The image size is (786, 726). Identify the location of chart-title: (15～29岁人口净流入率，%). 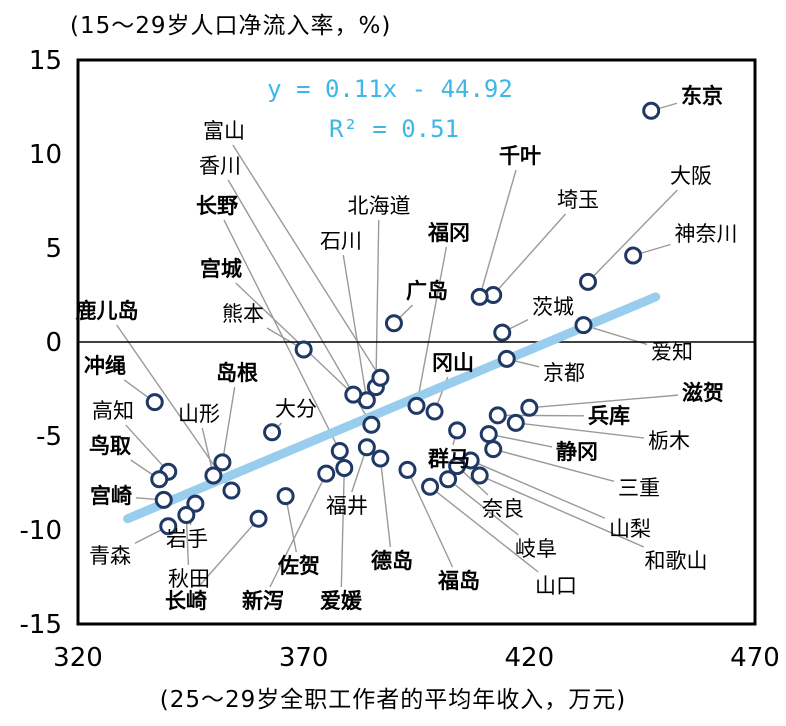
(231, 26).